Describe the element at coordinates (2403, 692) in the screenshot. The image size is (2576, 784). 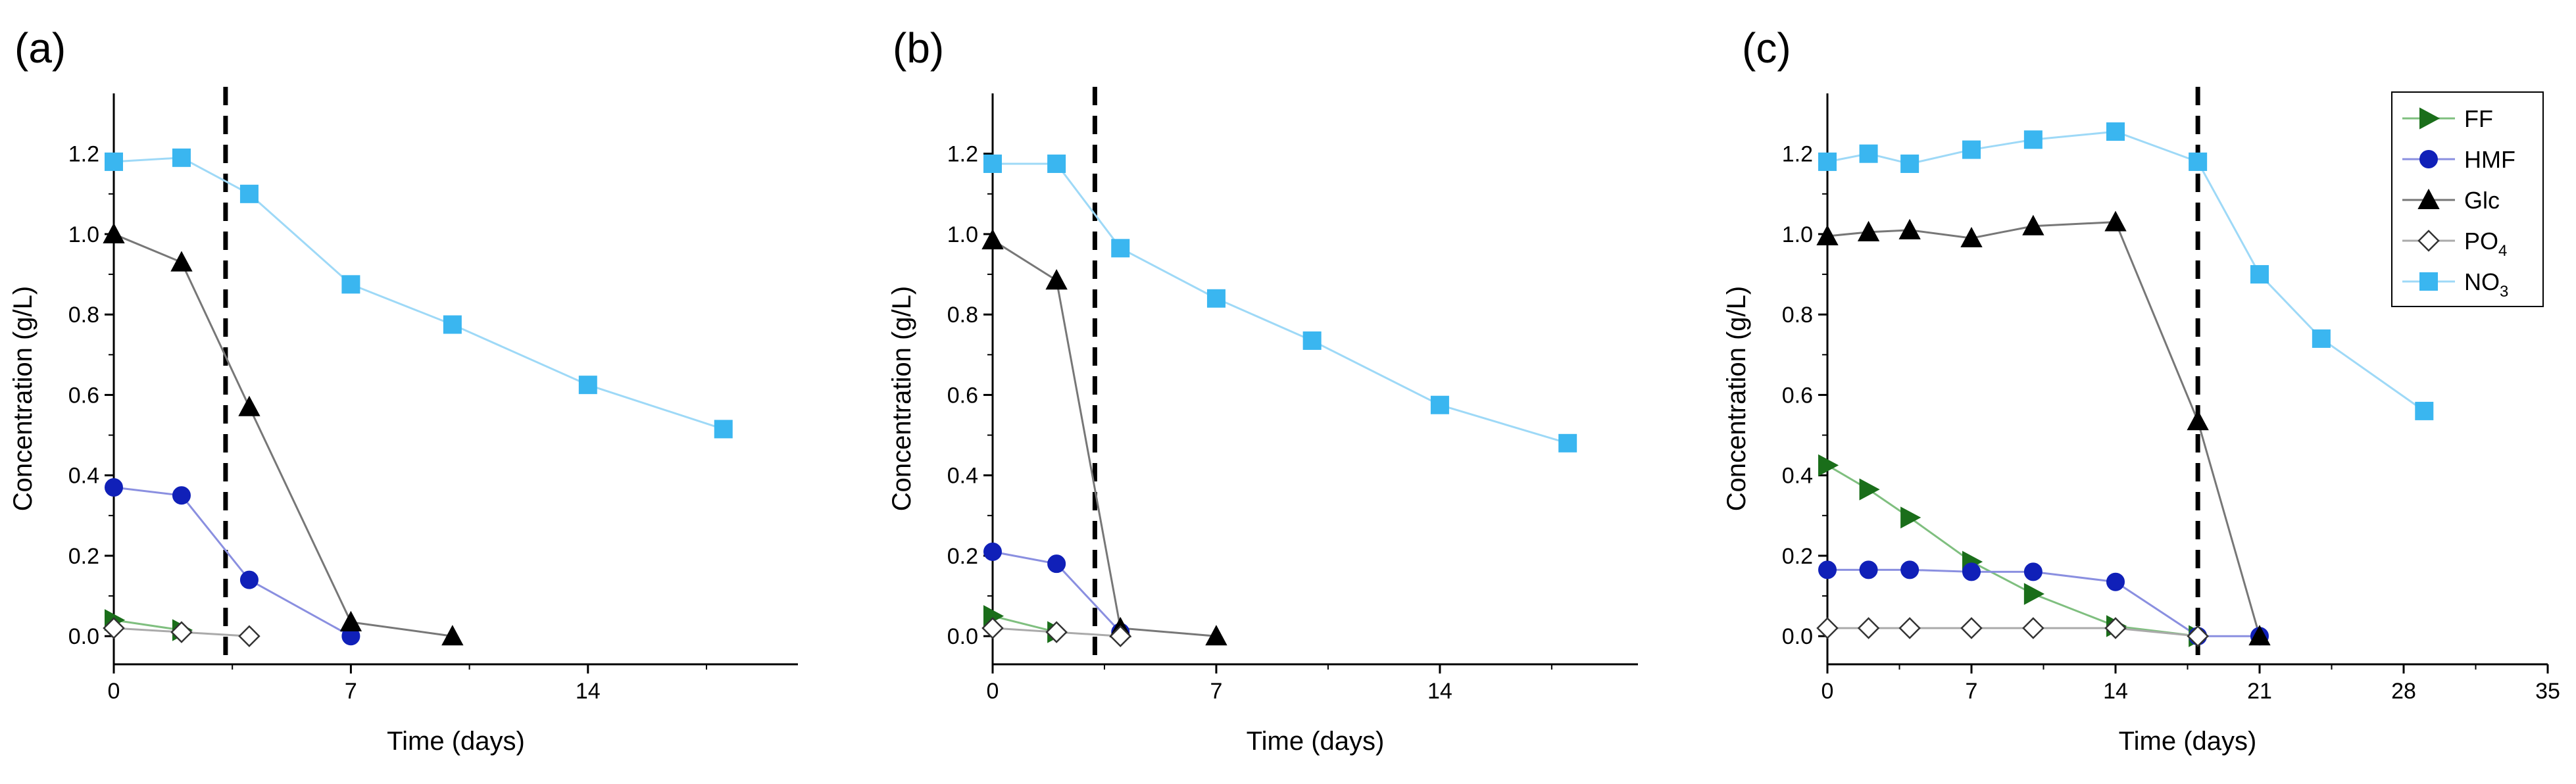
I see `x-tick-label: 28` at that location.